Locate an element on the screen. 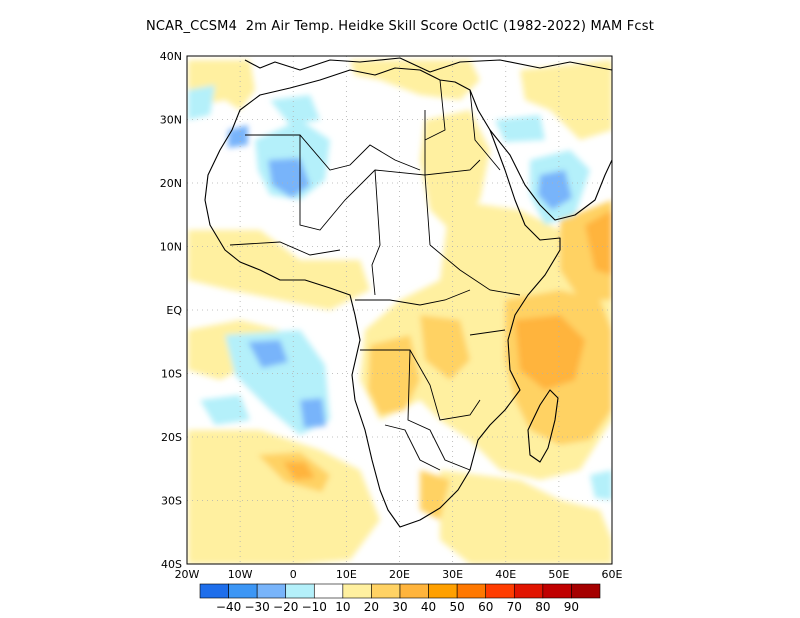 This screenshot has height=618, width=800. europe-coastline is located at coordinates (428, 65).